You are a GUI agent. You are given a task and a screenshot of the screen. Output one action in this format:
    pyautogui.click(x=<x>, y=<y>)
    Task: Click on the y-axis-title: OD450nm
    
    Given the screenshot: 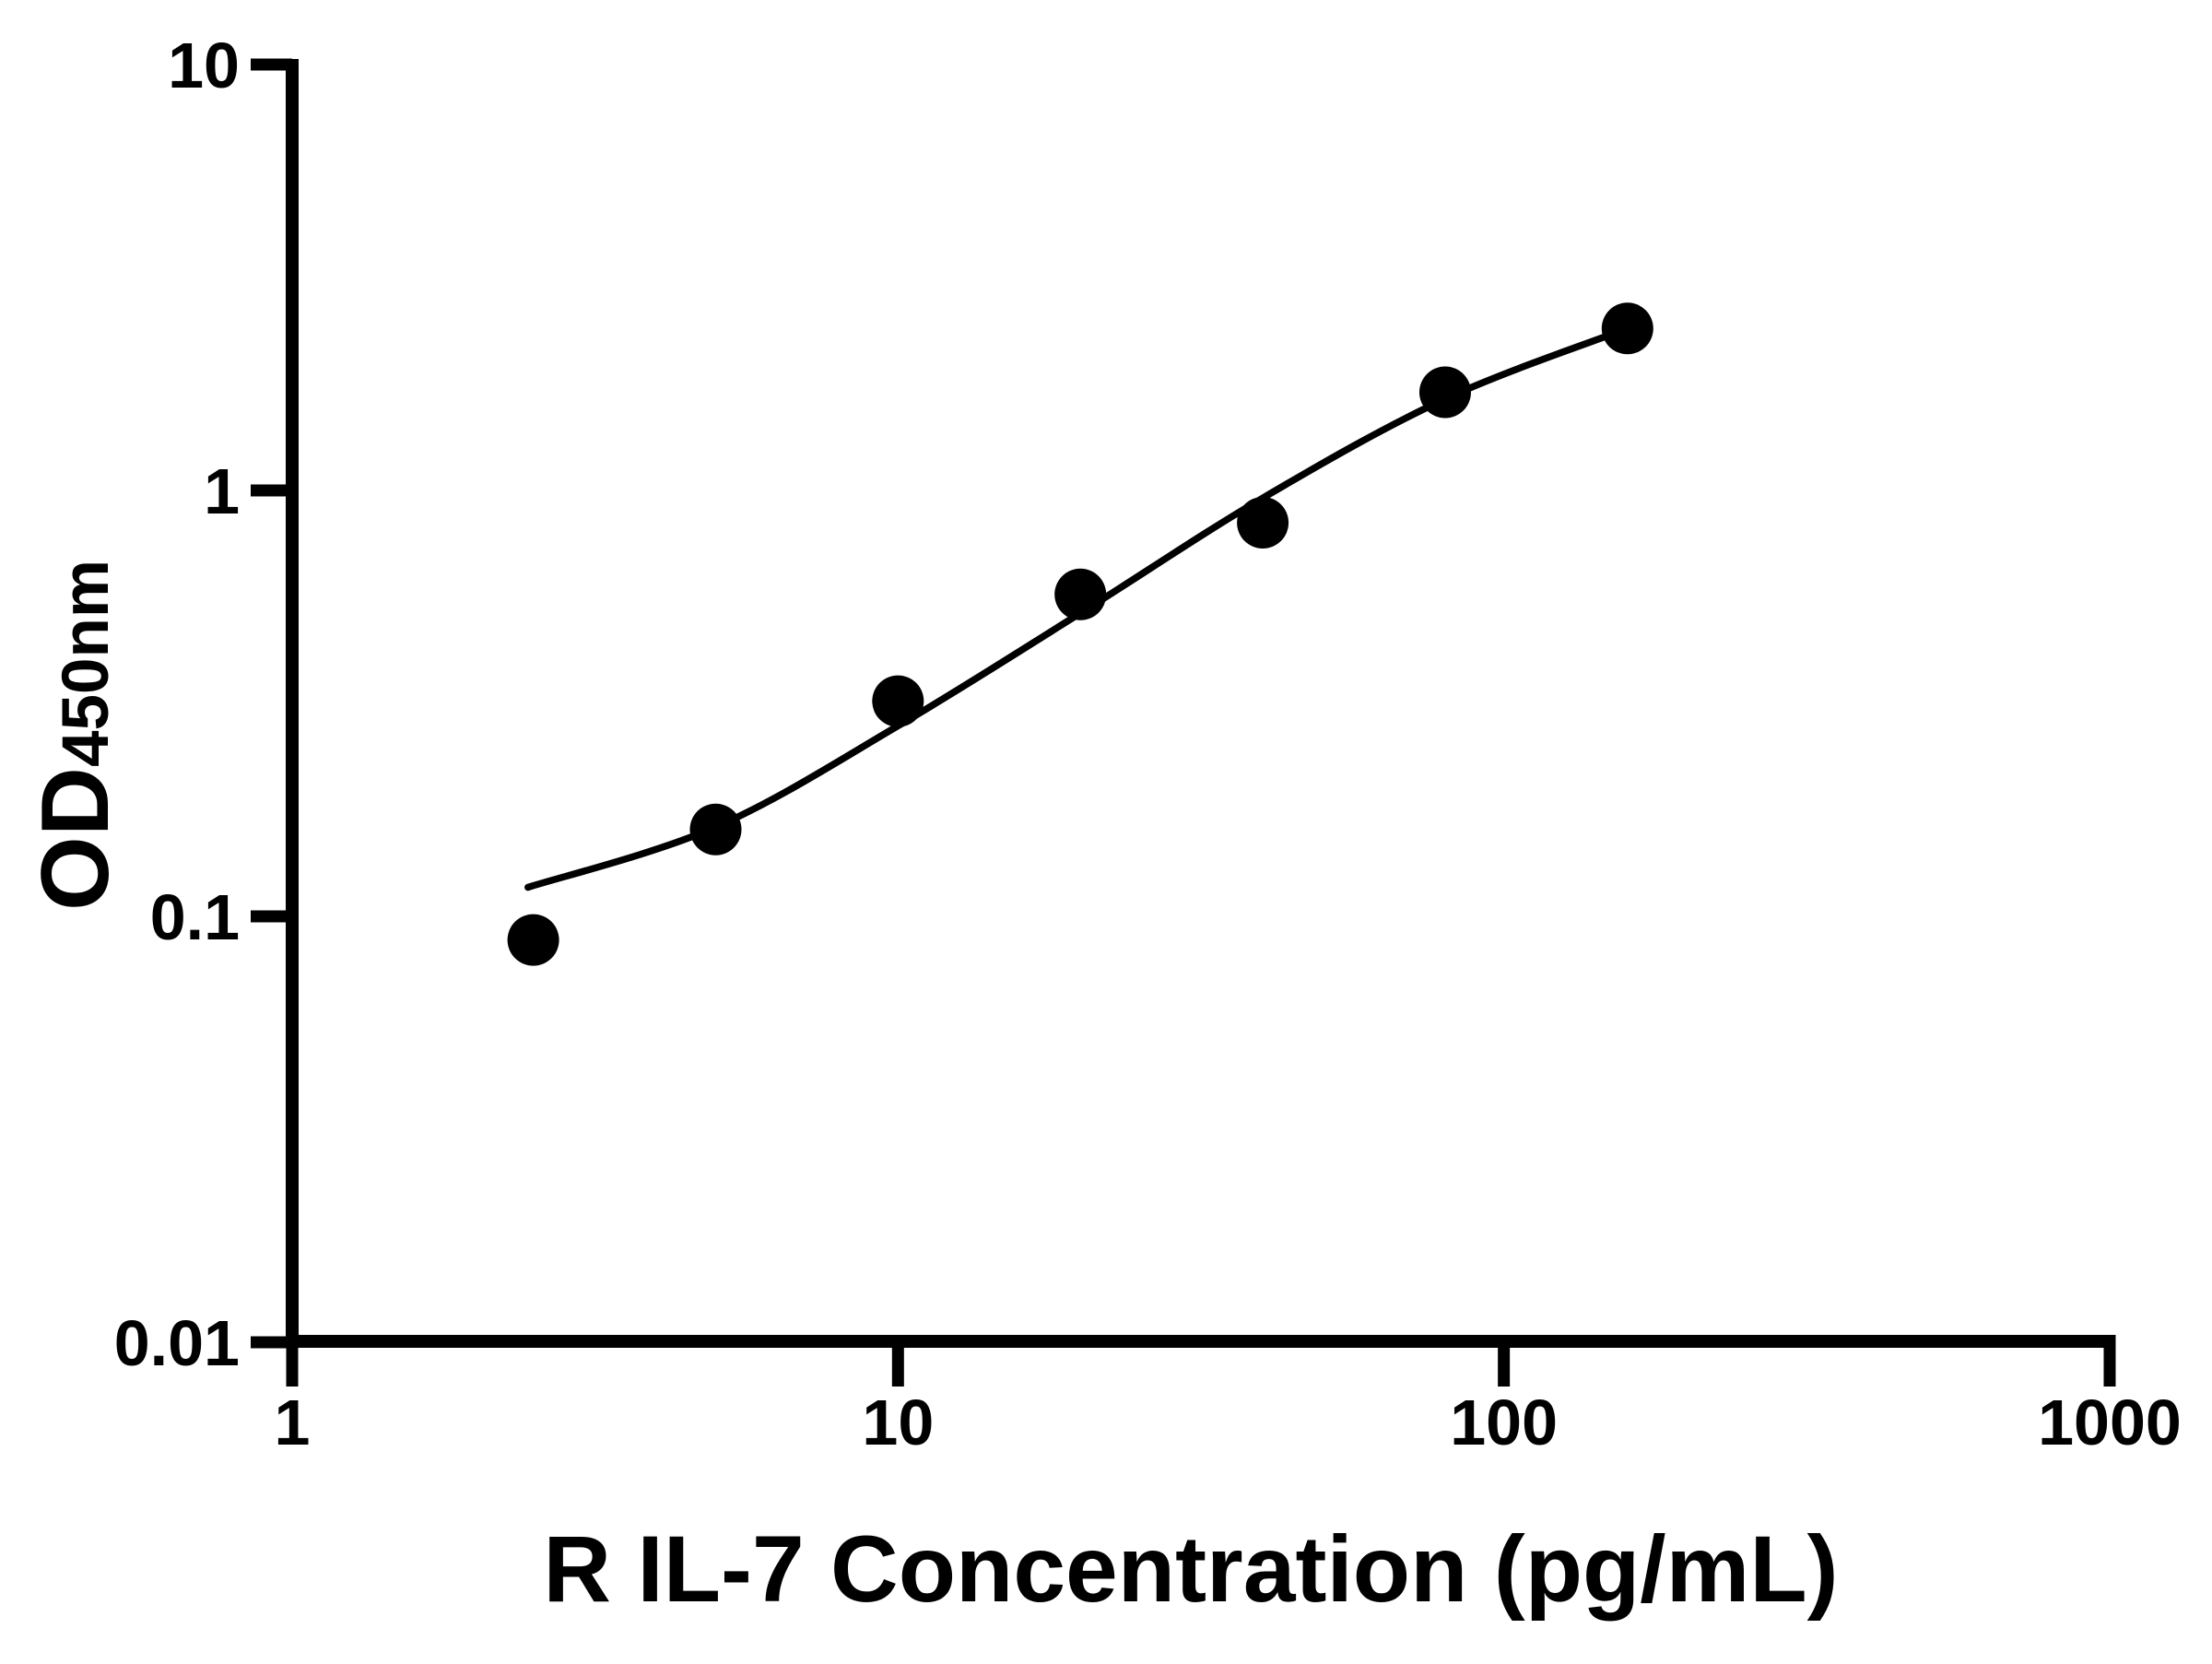 What is the action you would take?
    pyautogui.click(x=75, y=735)
    